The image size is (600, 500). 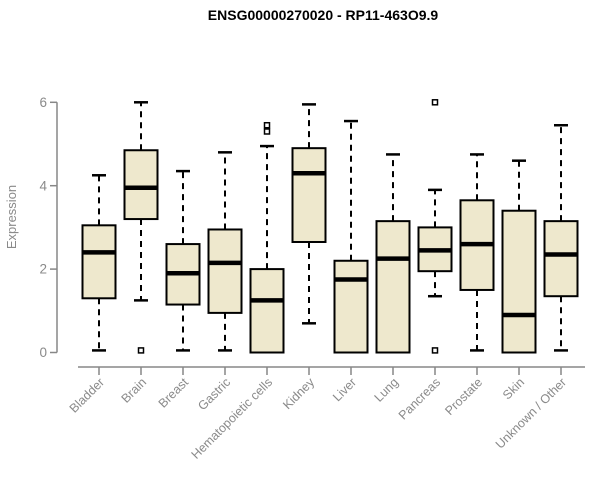 I want to click on box-brain, so click(x=141, y=185).